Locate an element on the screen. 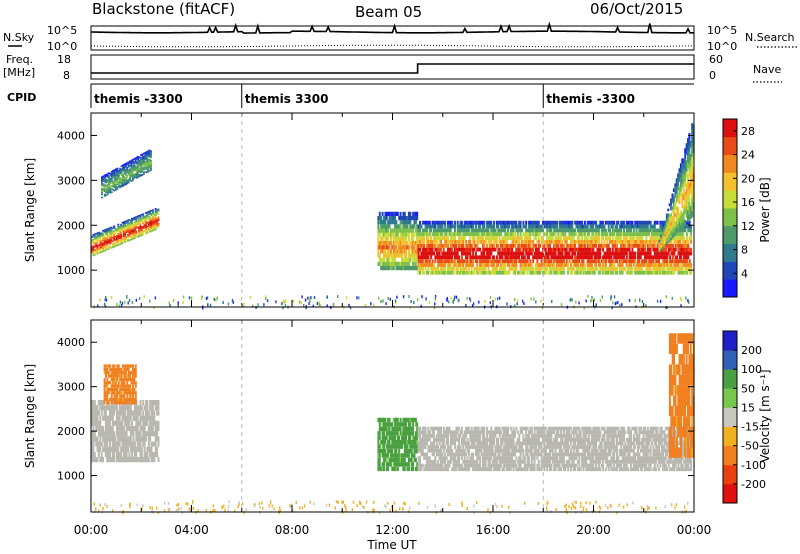 Image resolution: width=800 pixels, height=554 pixels. frequency-series-line is located at coordinates (392, 68).